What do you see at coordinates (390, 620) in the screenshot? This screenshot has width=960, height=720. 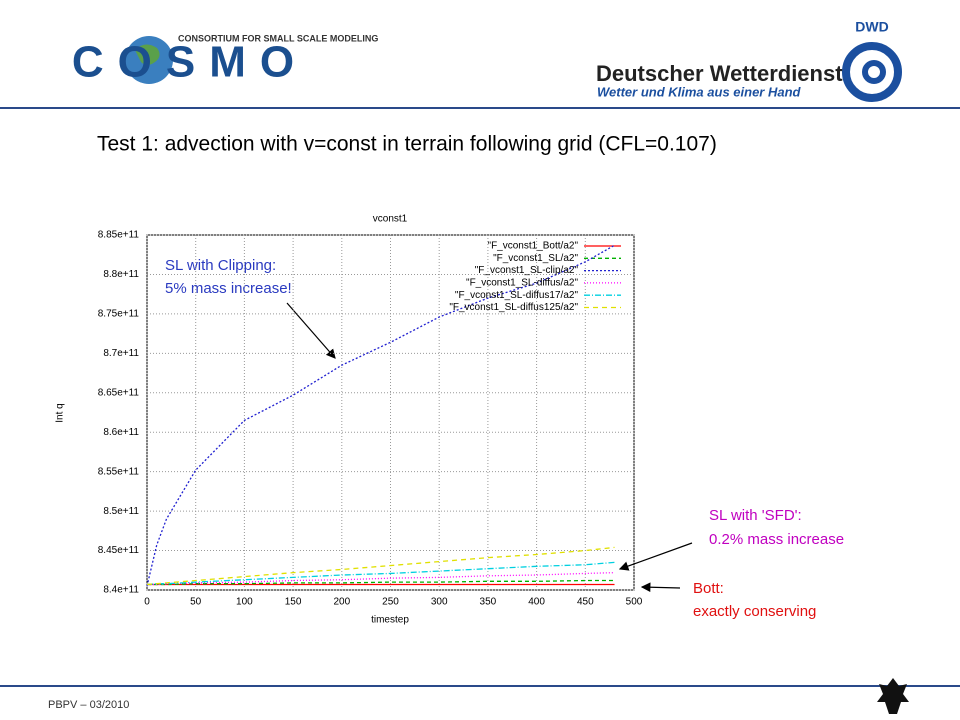 I see `x-axis-label: timestep` at bounding box center [390, 620].